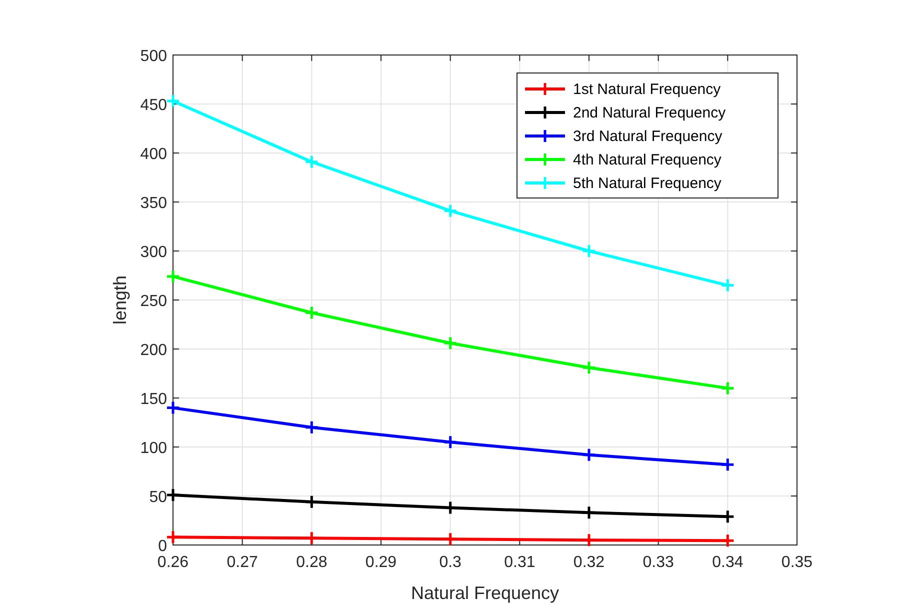 The image size is (921, 610). Describe the element at coordinates (154, 448) in the screenshot. I see `y-tick-label: 100` at that location.